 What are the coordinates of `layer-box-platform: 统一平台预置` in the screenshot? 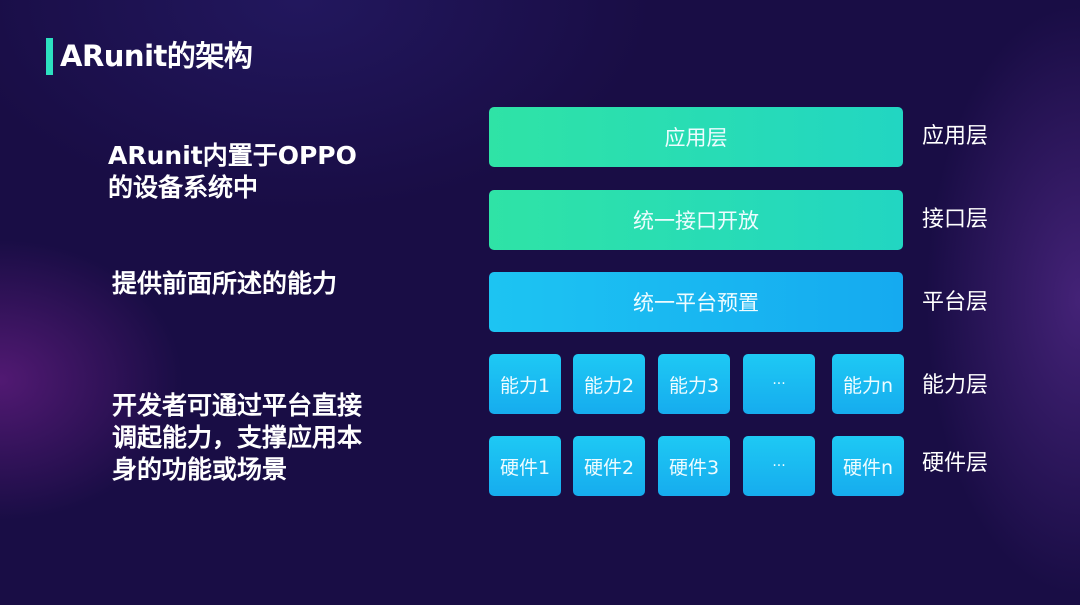 It's located at (696, 302).